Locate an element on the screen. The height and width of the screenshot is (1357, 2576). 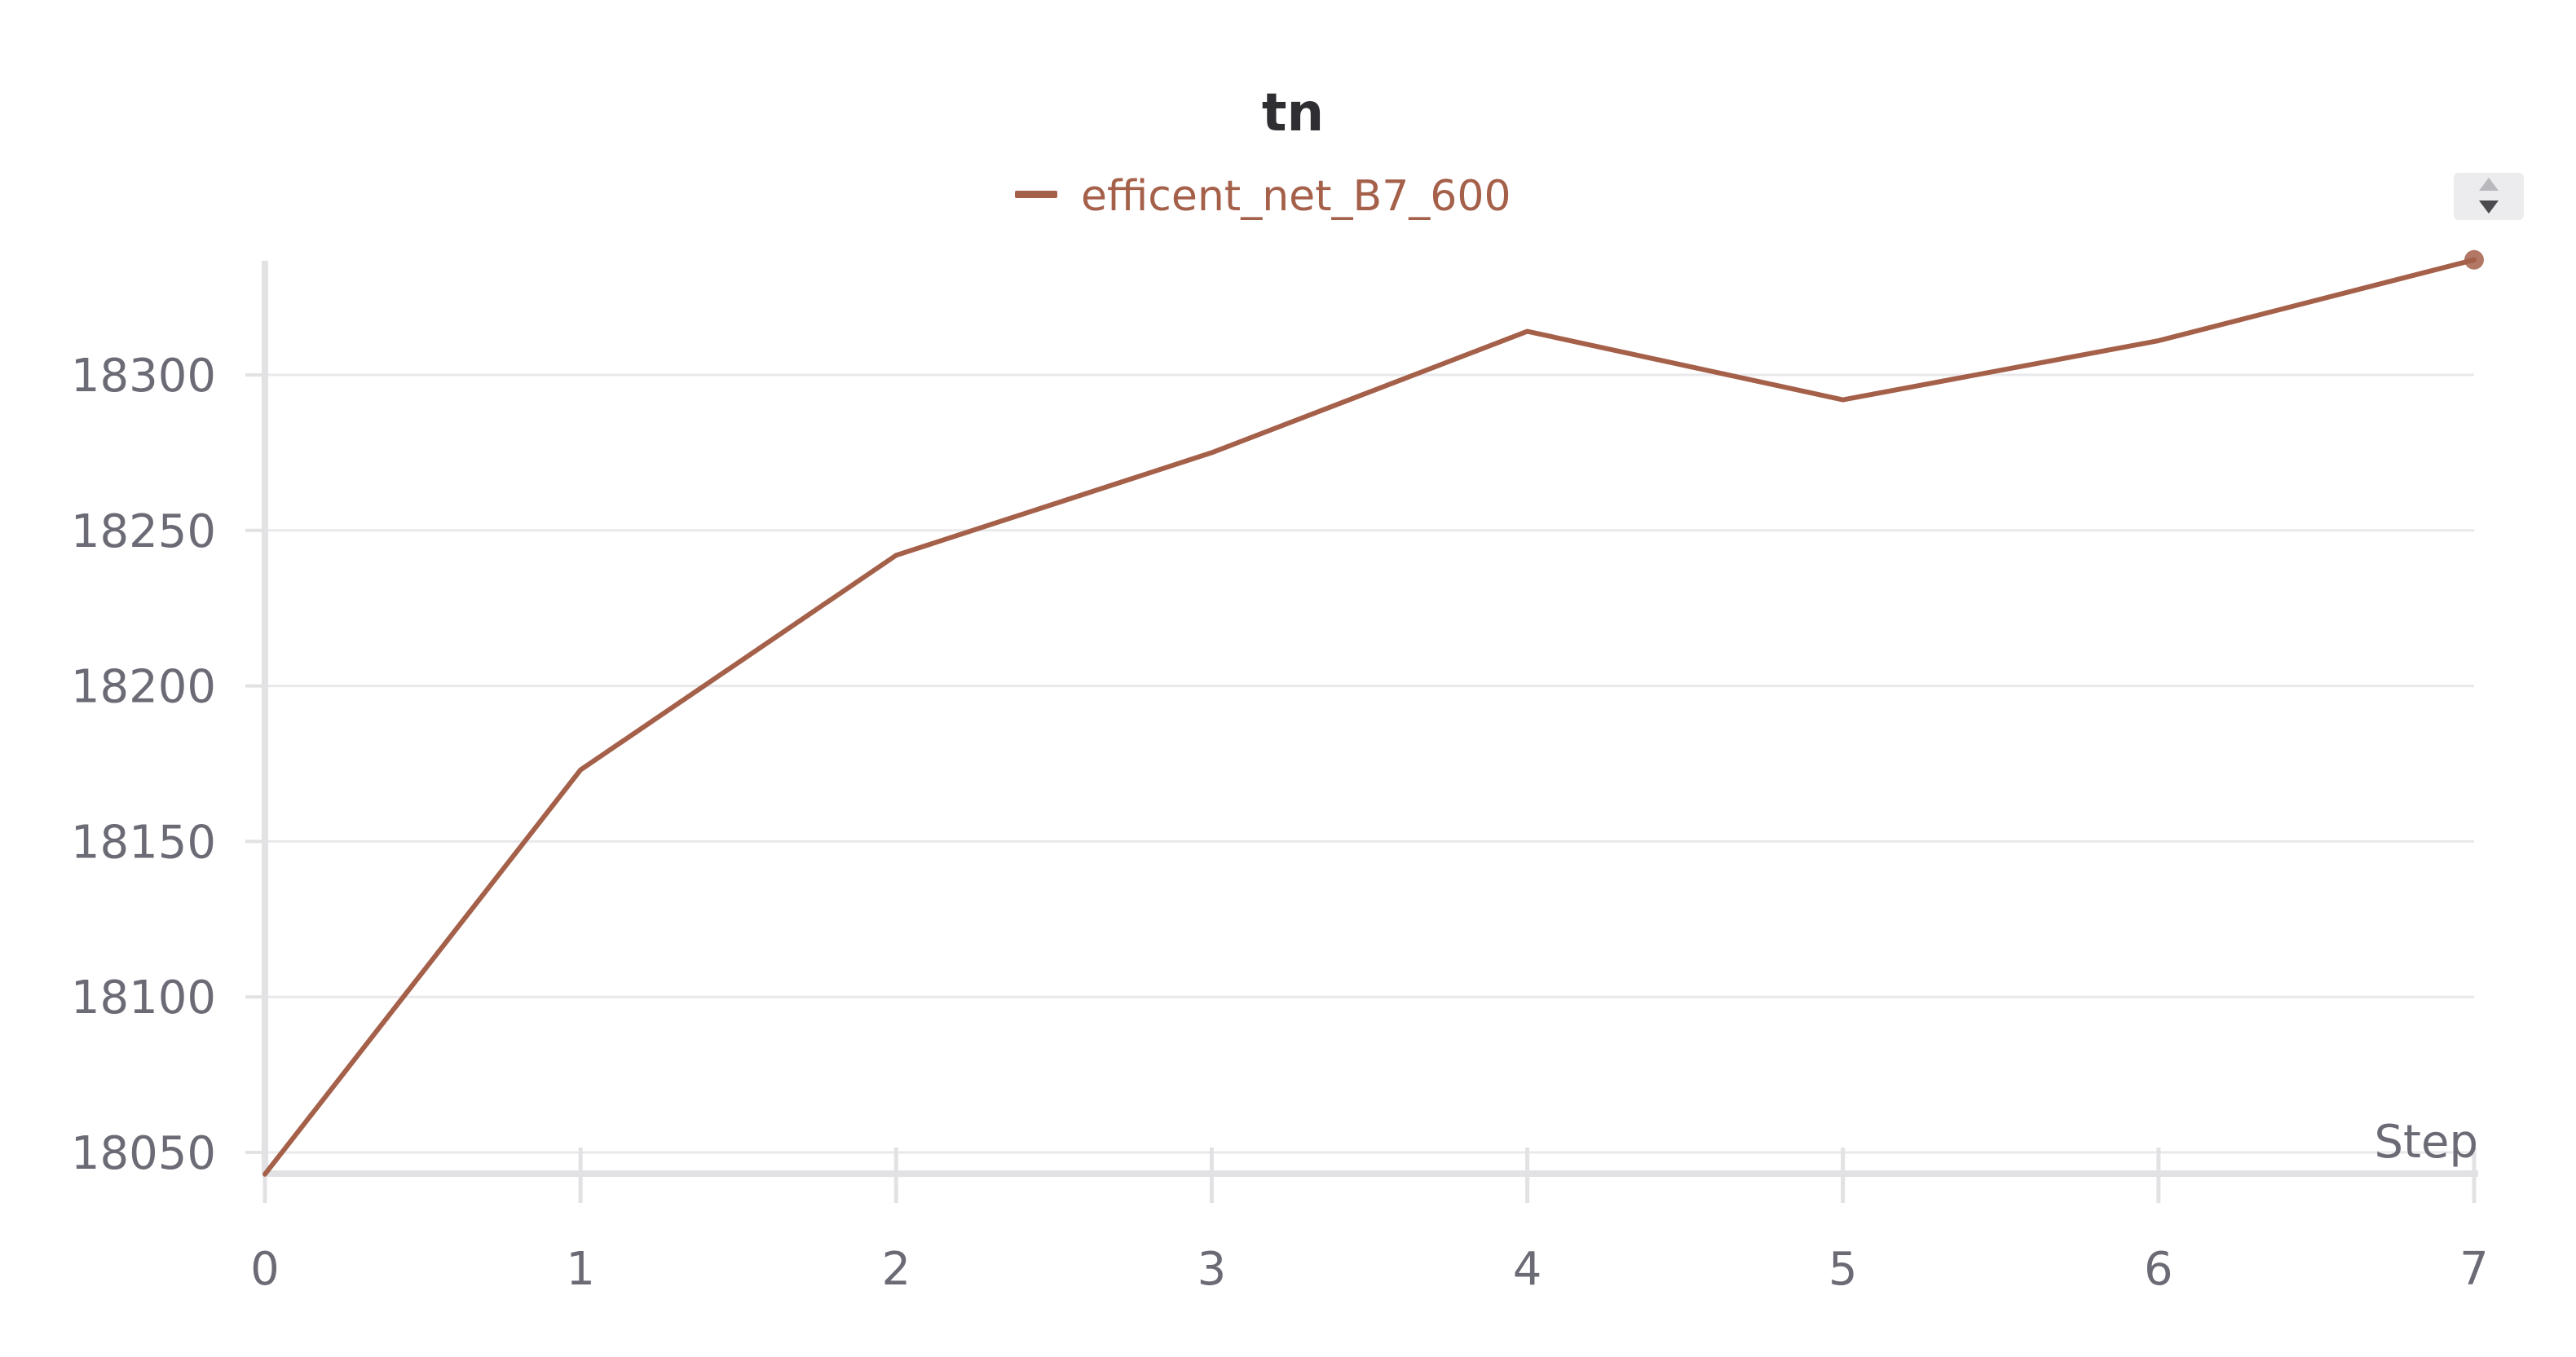
legend-swatch is located at coordinates (1036, 194).